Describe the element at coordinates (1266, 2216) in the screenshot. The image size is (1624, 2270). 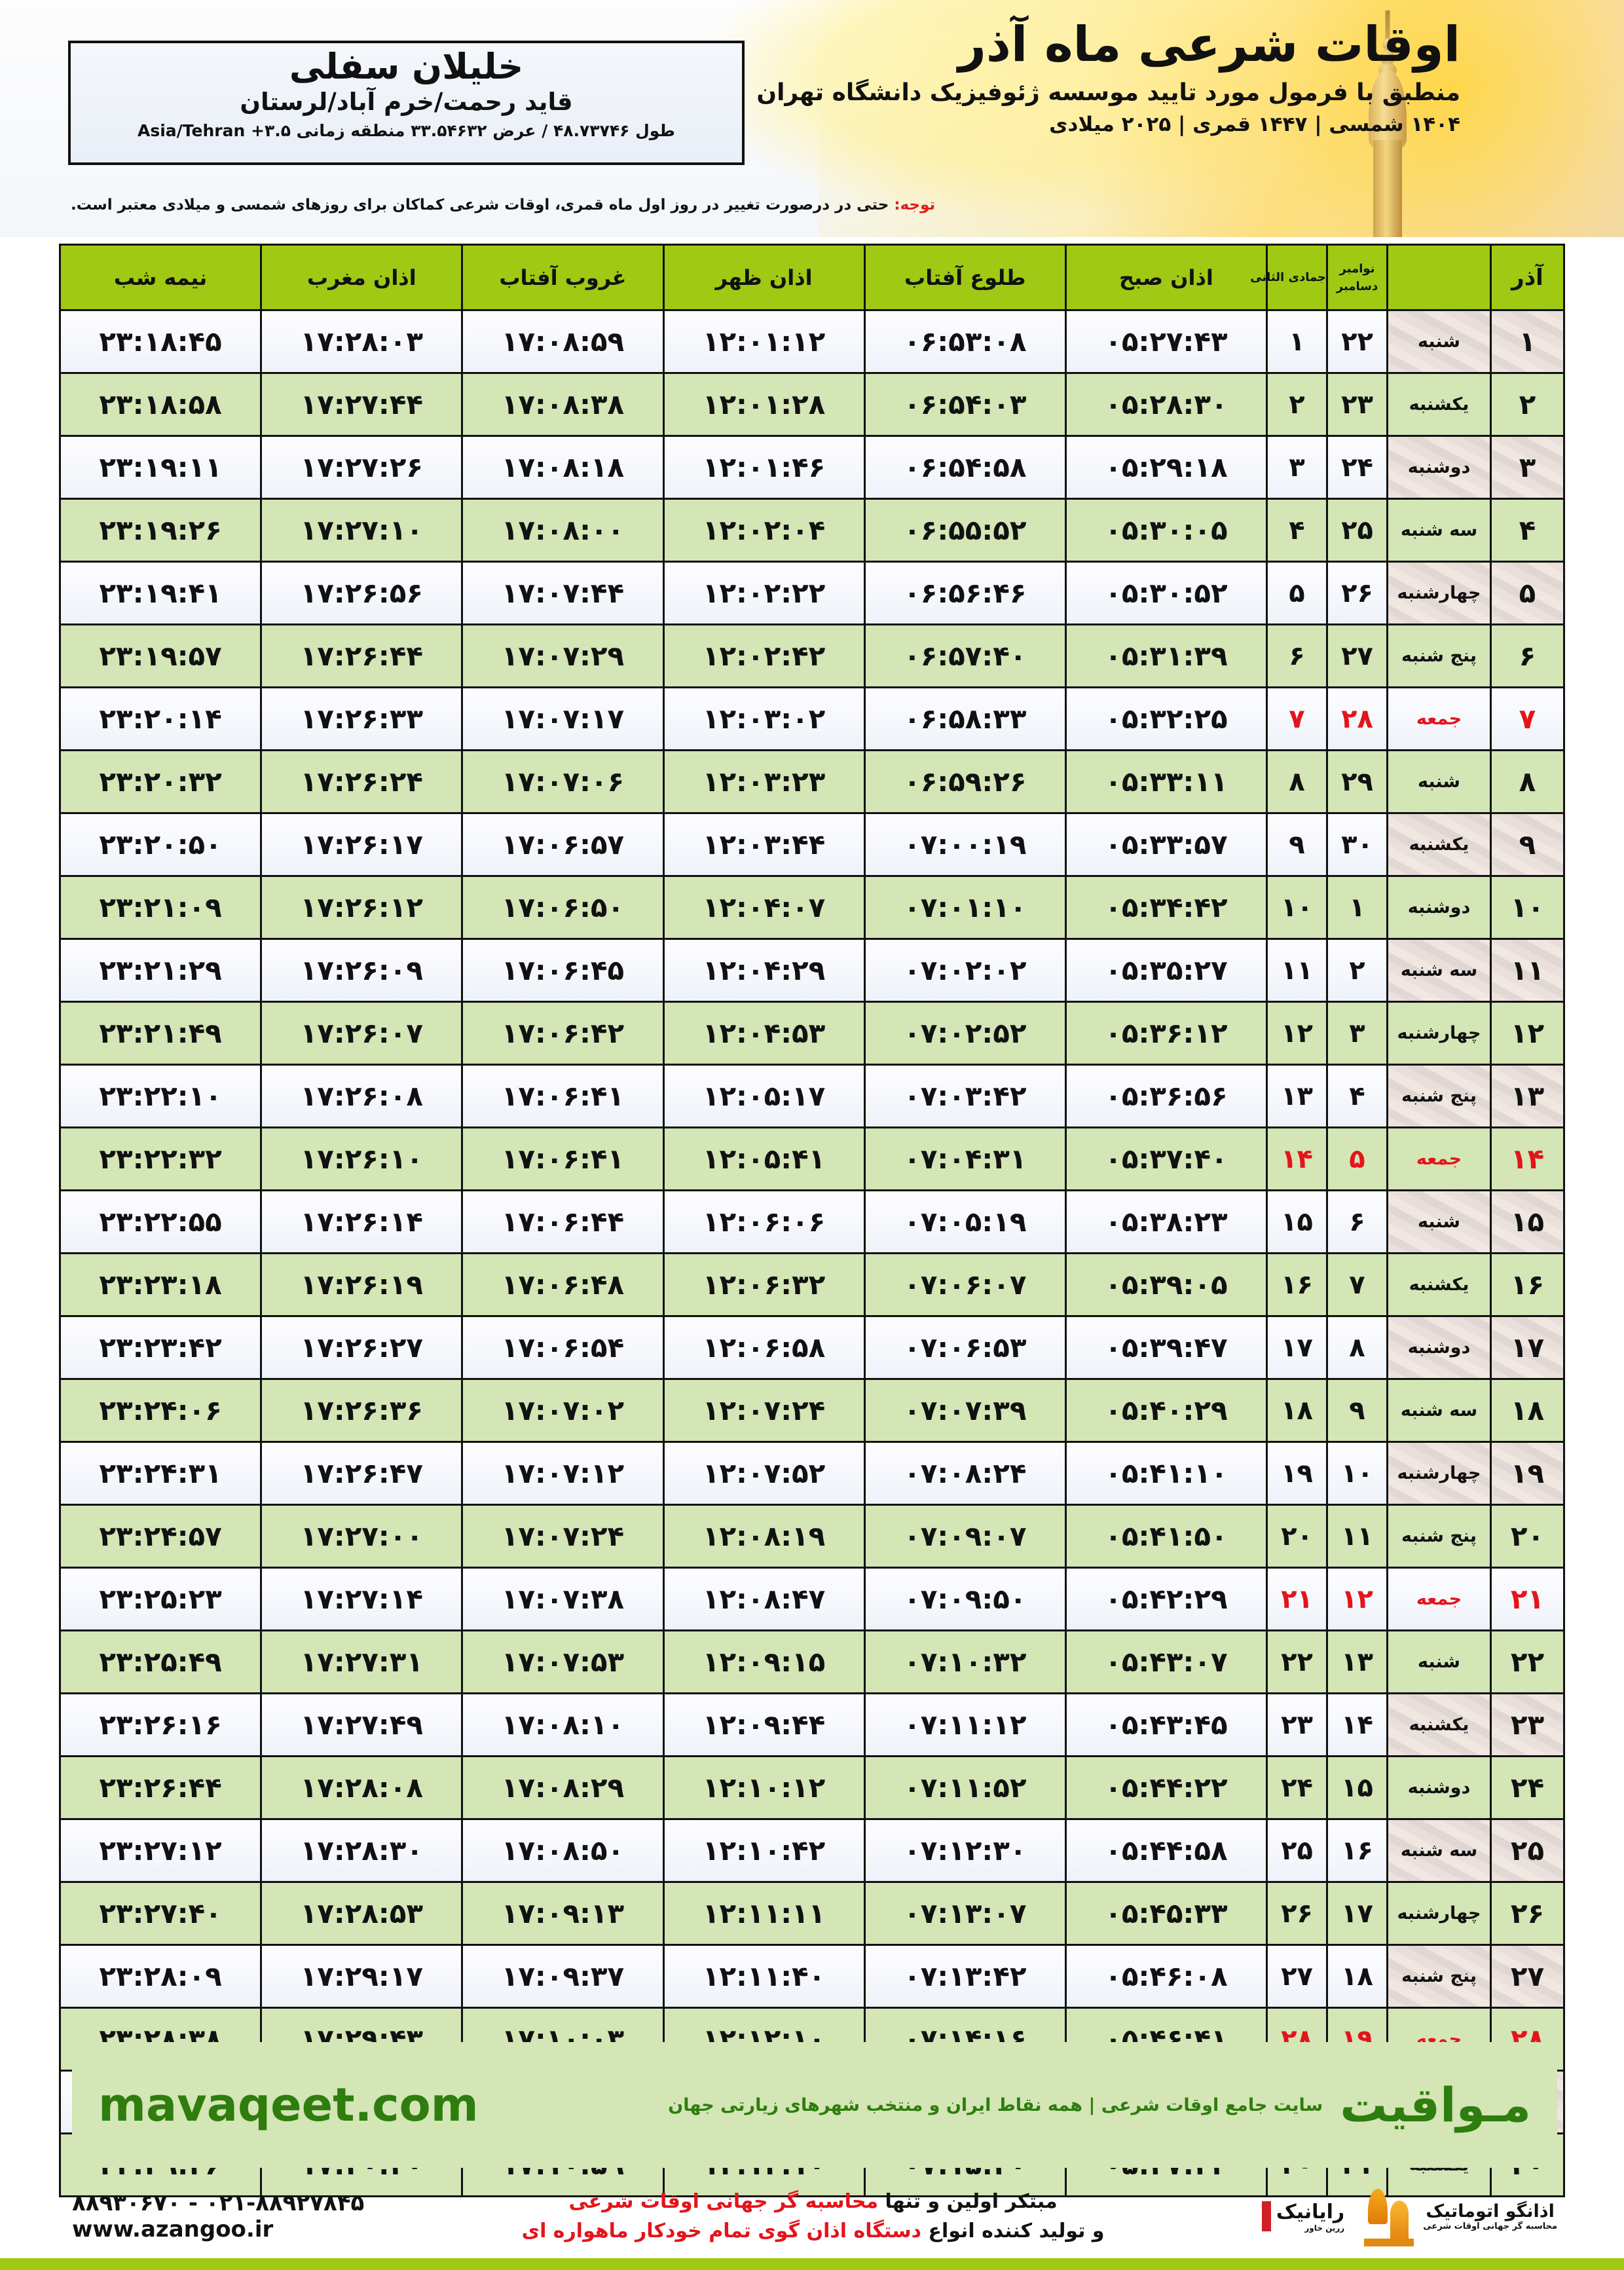
I see `rayanic-bar-icon` at that location.